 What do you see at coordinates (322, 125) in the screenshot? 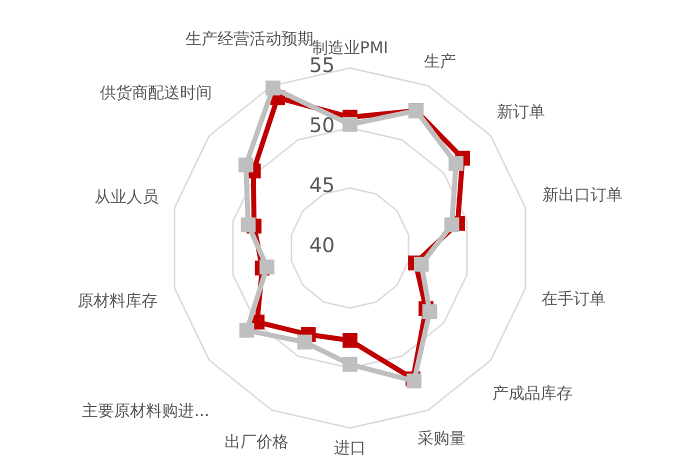
I see `y-tick-label: 50` at bounding box center [322, 125].